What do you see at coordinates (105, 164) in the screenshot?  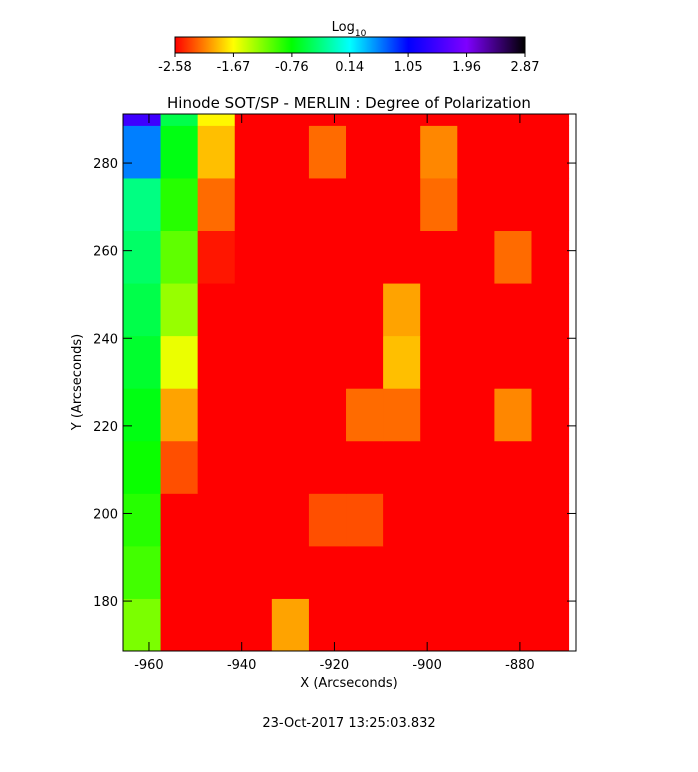 I see `y-tick-label: 280` at bounding box center [105, 164].